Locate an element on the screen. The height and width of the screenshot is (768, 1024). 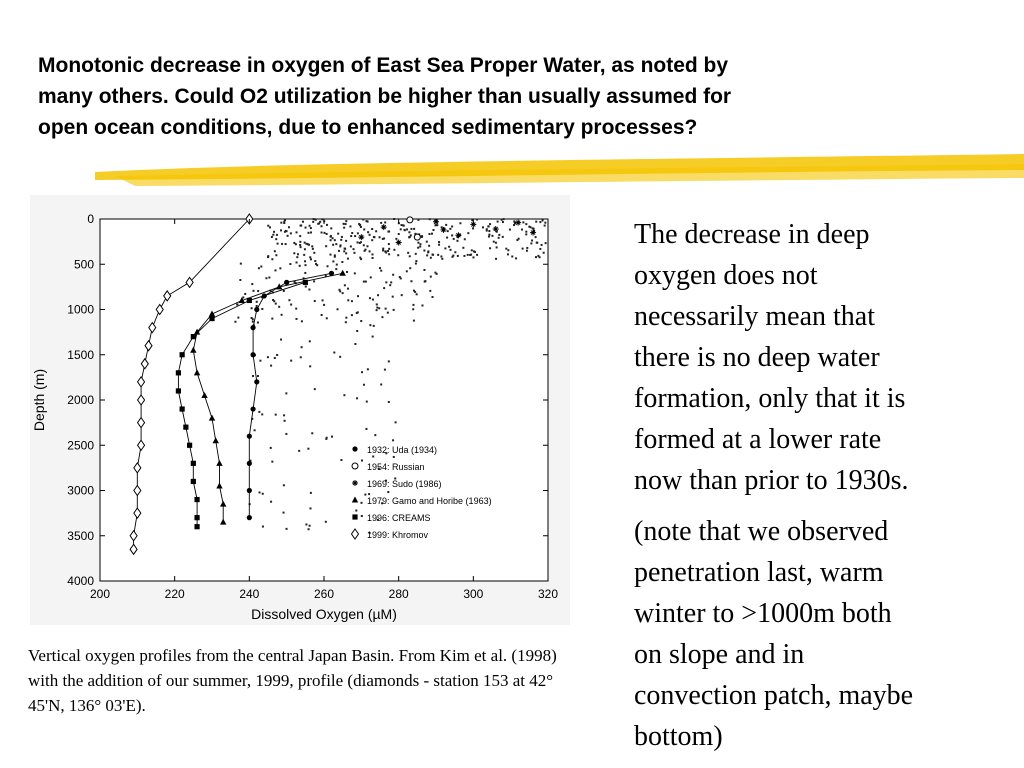
data-point-open-circle is located at coordinates (410, 220).